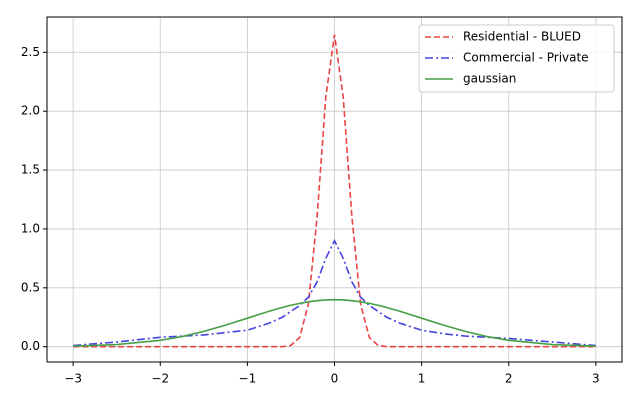 This screenshot has height=405, width=640. I want to click on x-tick-label: 1, so click(422, 379).